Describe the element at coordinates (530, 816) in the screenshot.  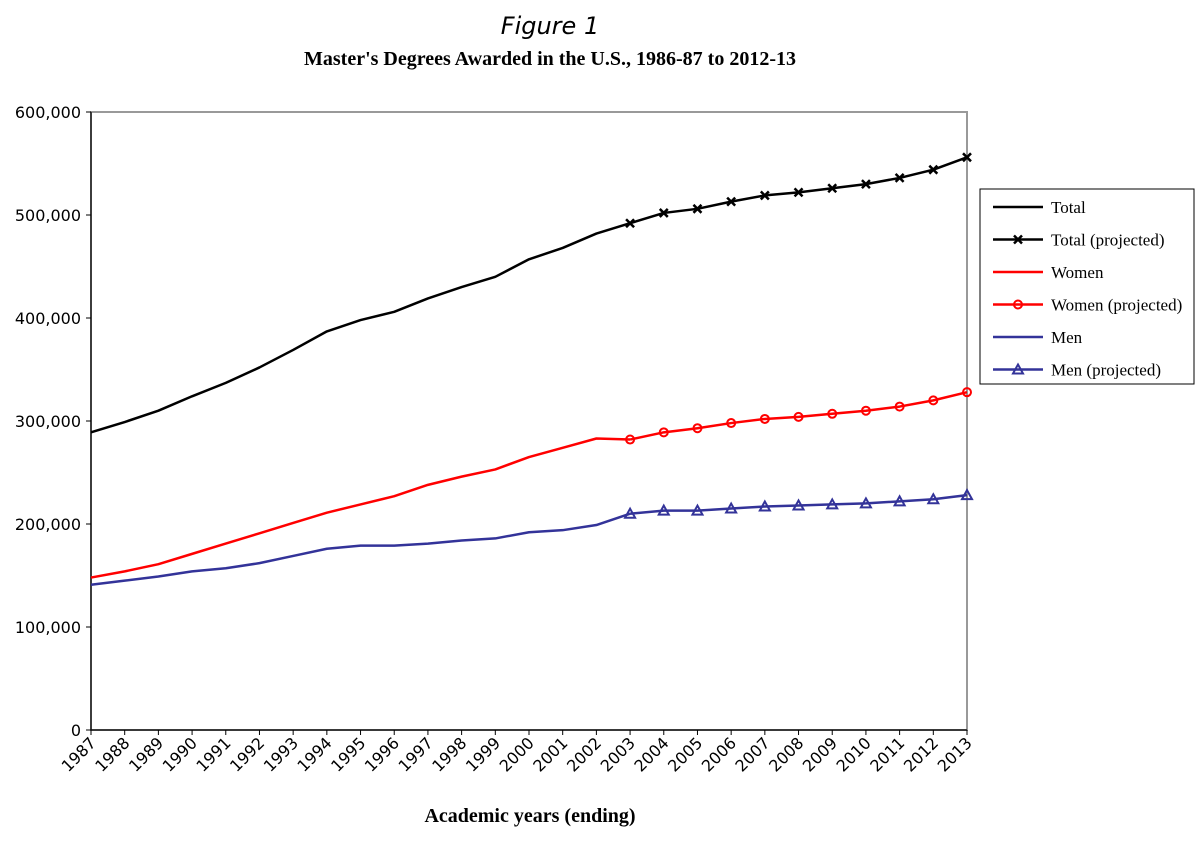
I see `x-axis-label: Academic years (ending)` at that location.